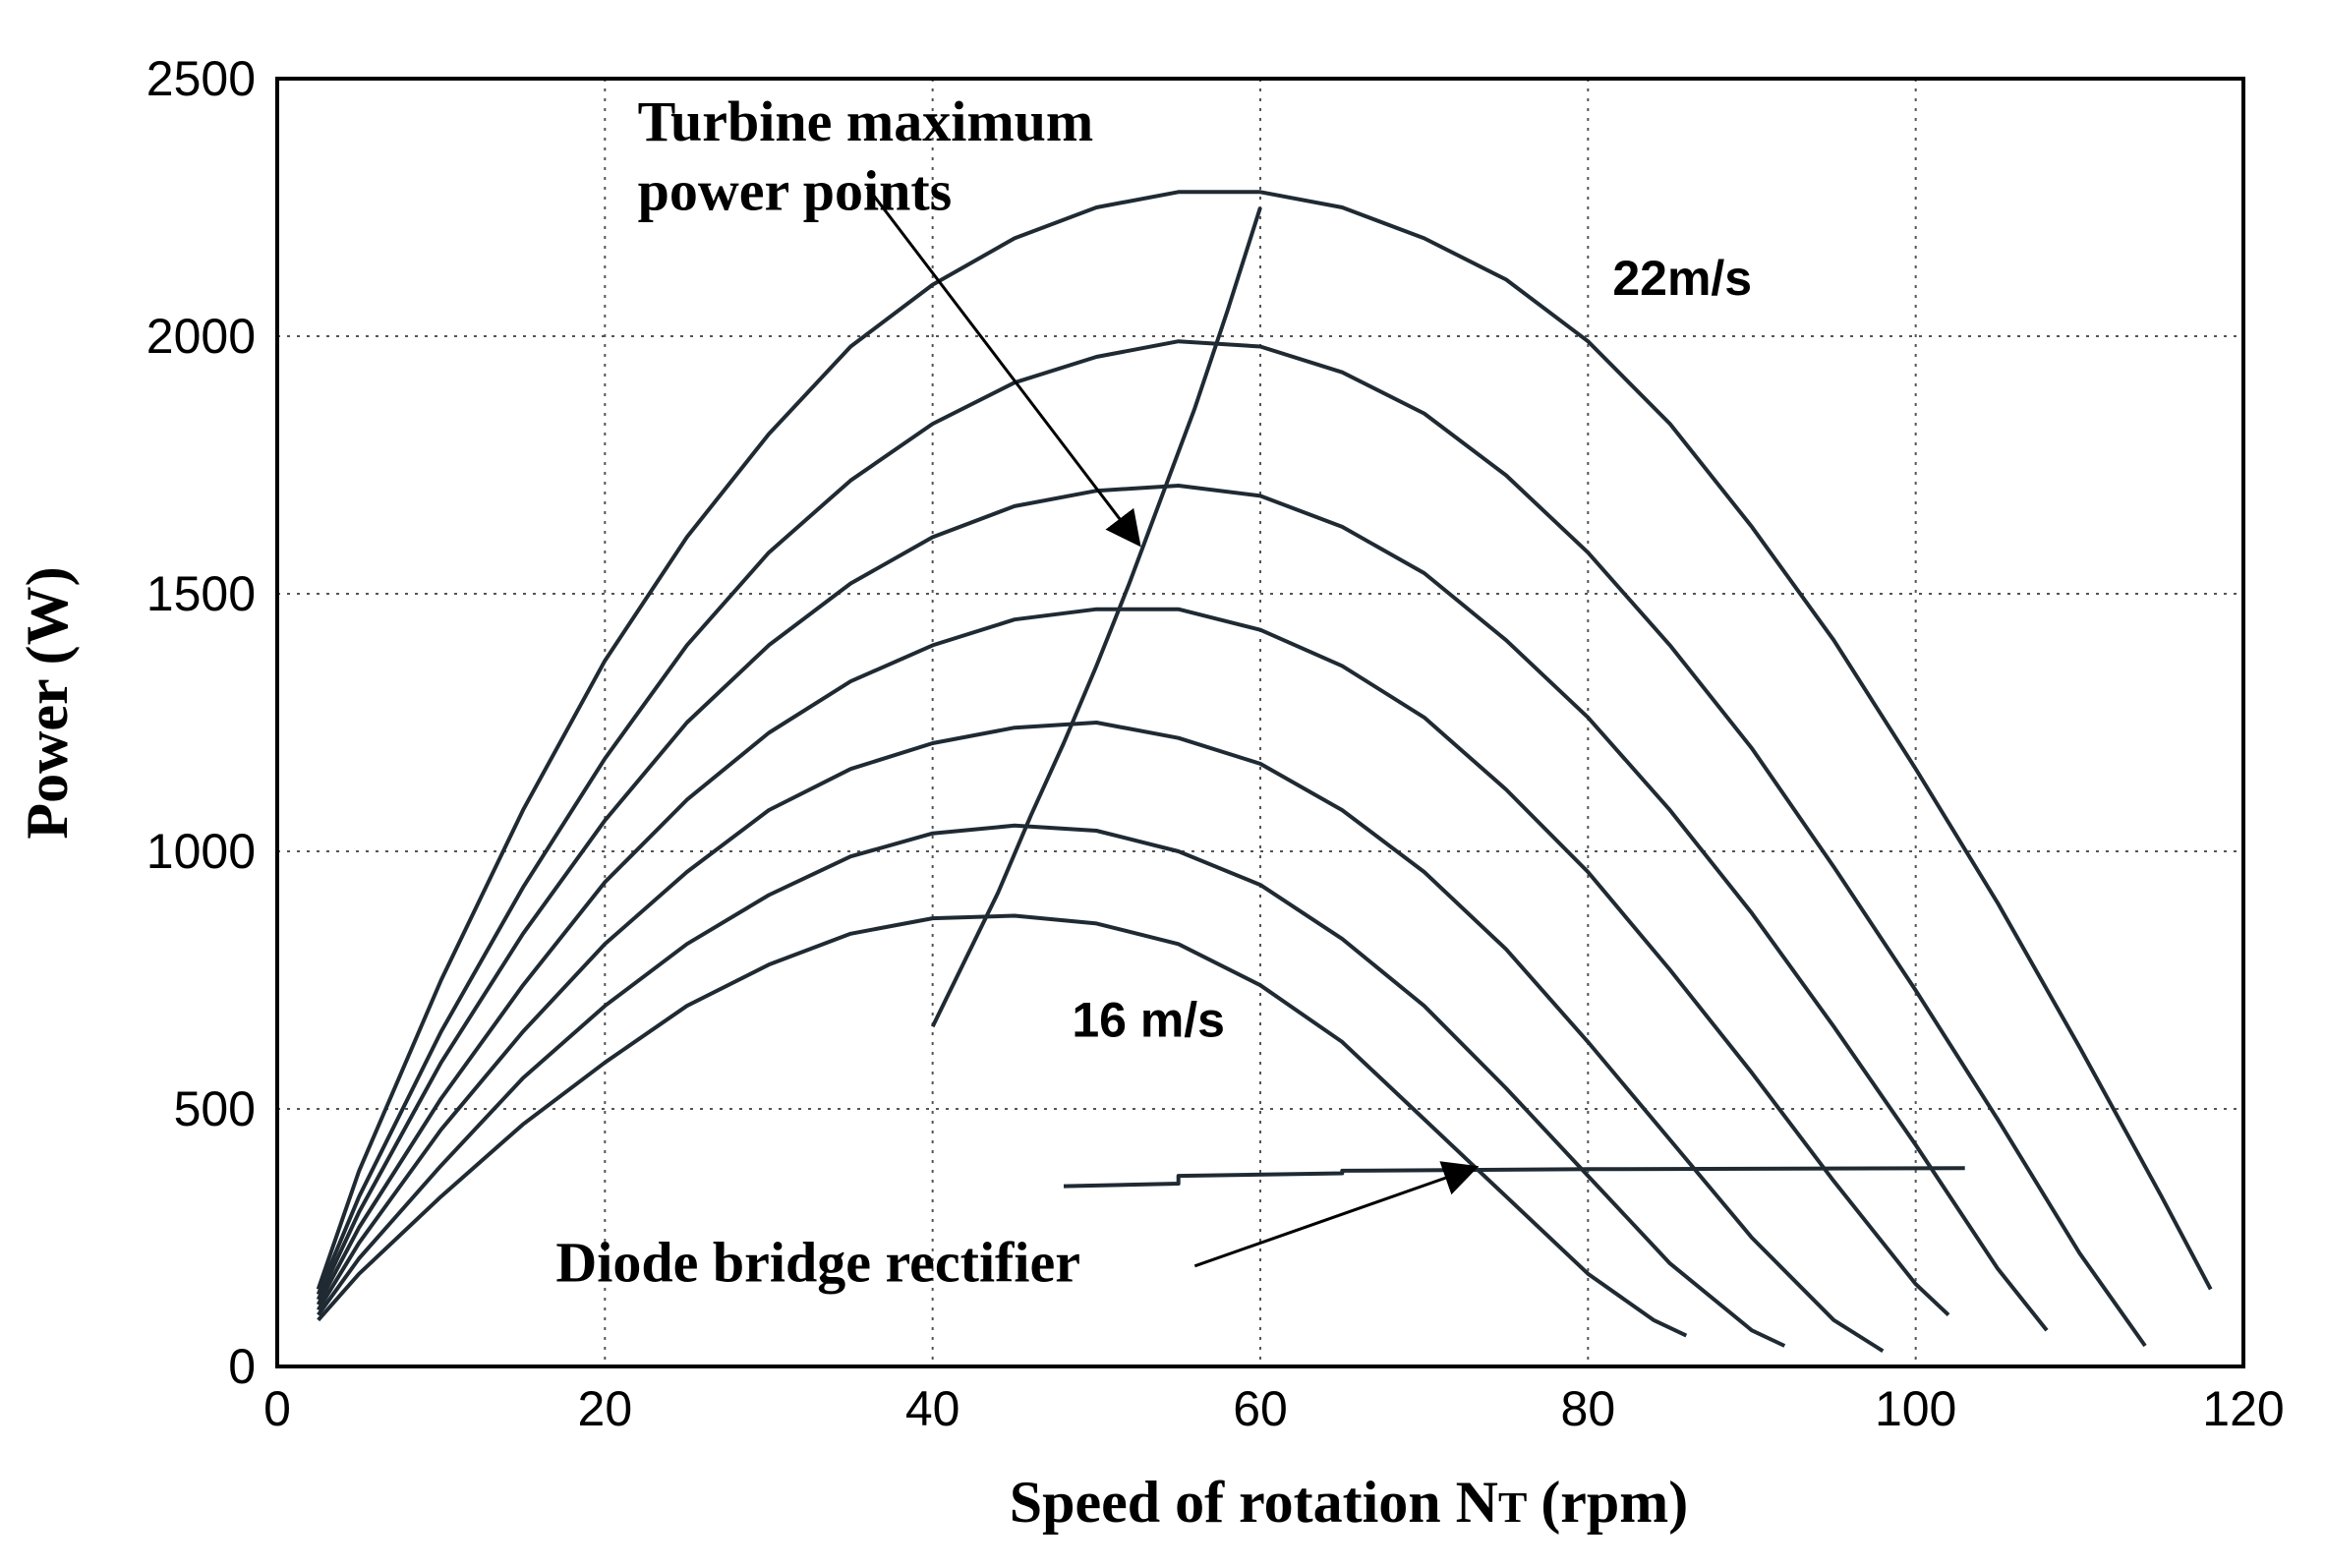 The height and width of the screenshot is (1568, 2325). Describe the element at coordinates (866, 121) in the screenshot. I see `label-turbine-maximum: Turbine maximum` at that location.